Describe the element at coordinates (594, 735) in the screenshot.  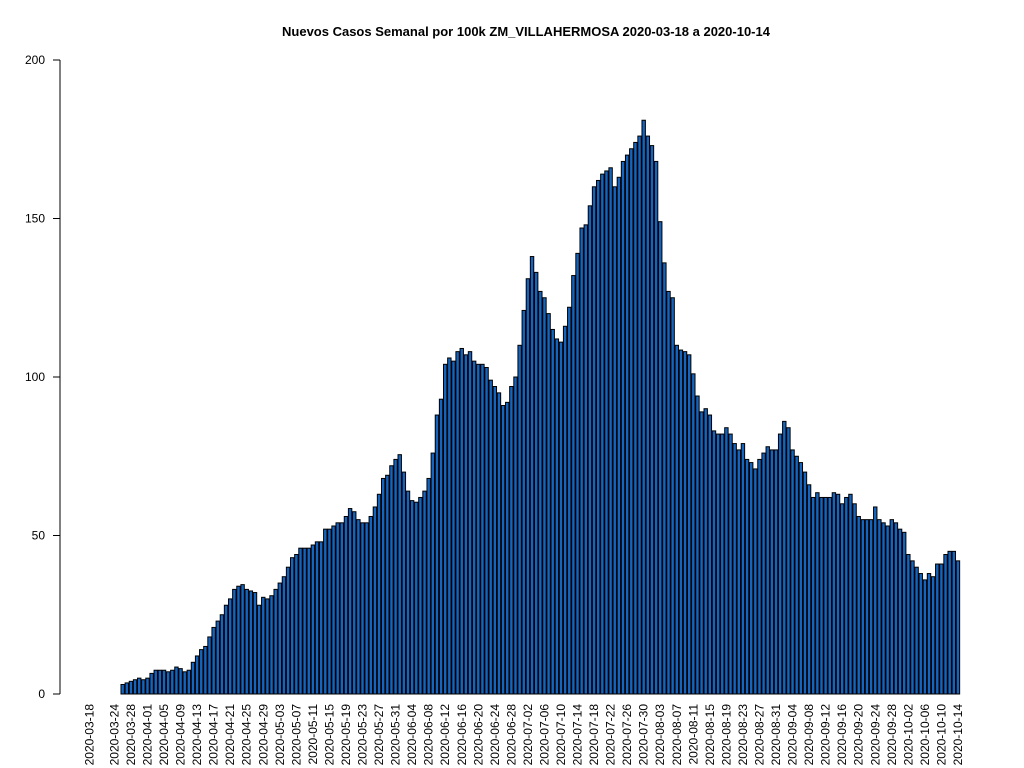
I see `x-tick-label: 2020-07-18` at that location.